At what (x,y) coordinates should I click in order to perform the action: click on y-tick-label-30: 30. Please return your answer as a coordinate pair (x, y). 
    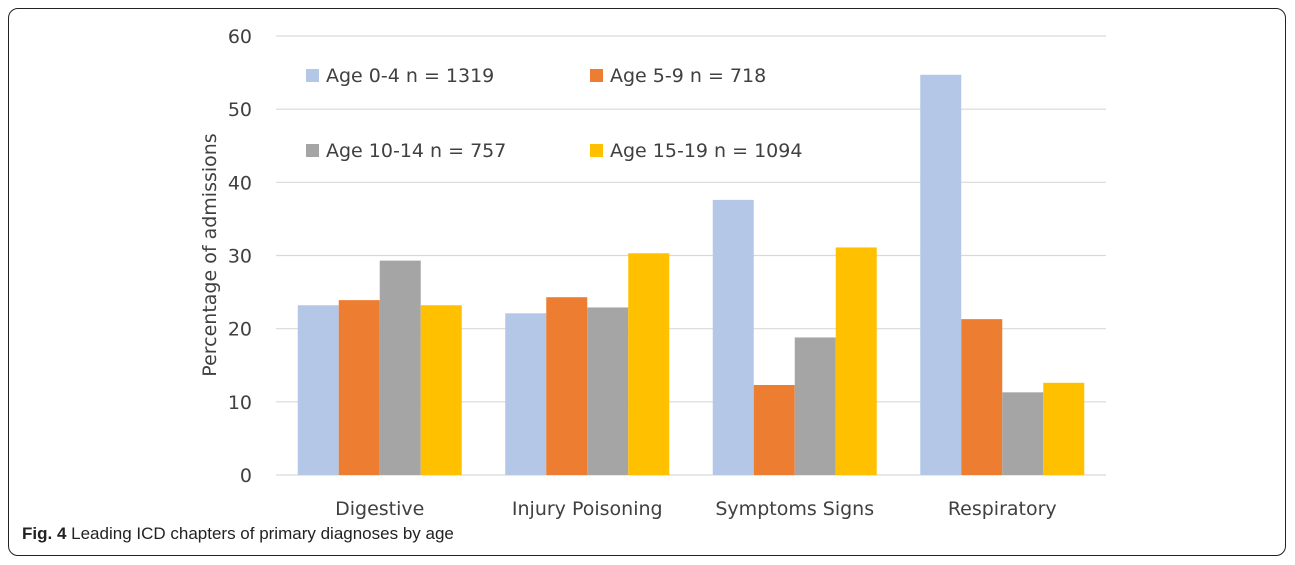
    Looking at the image, I should click on (240, 257).